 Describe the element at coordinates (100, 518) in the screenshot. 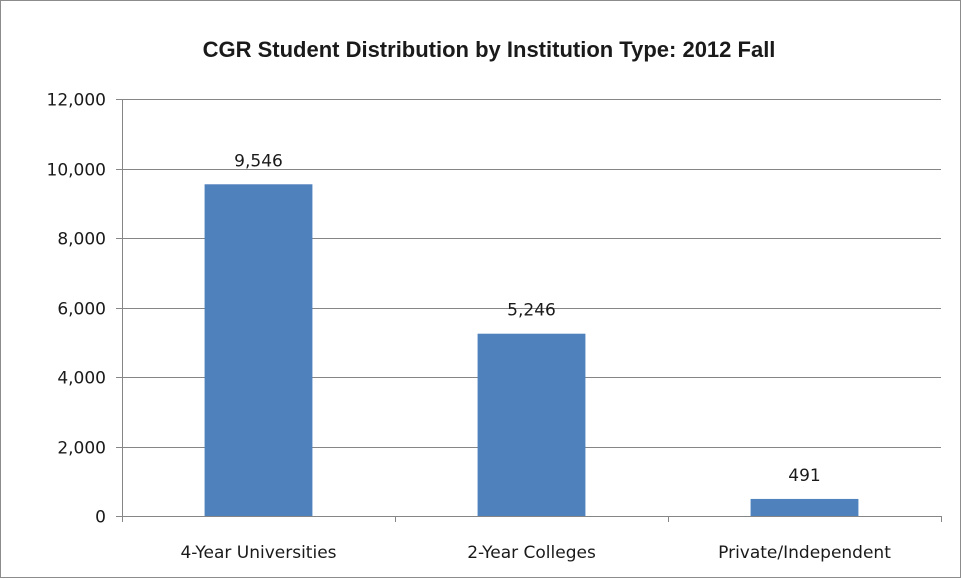

I see `y-tick-label: 0` at that location.